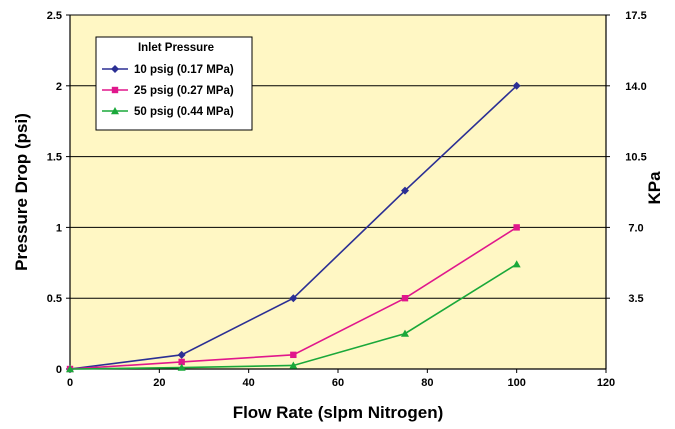  What do you see at coordinates (184, 91) in the screenshot?
I see `legend-label: 25 psig (0.27 MPa)` at bounding box center [184, 91].